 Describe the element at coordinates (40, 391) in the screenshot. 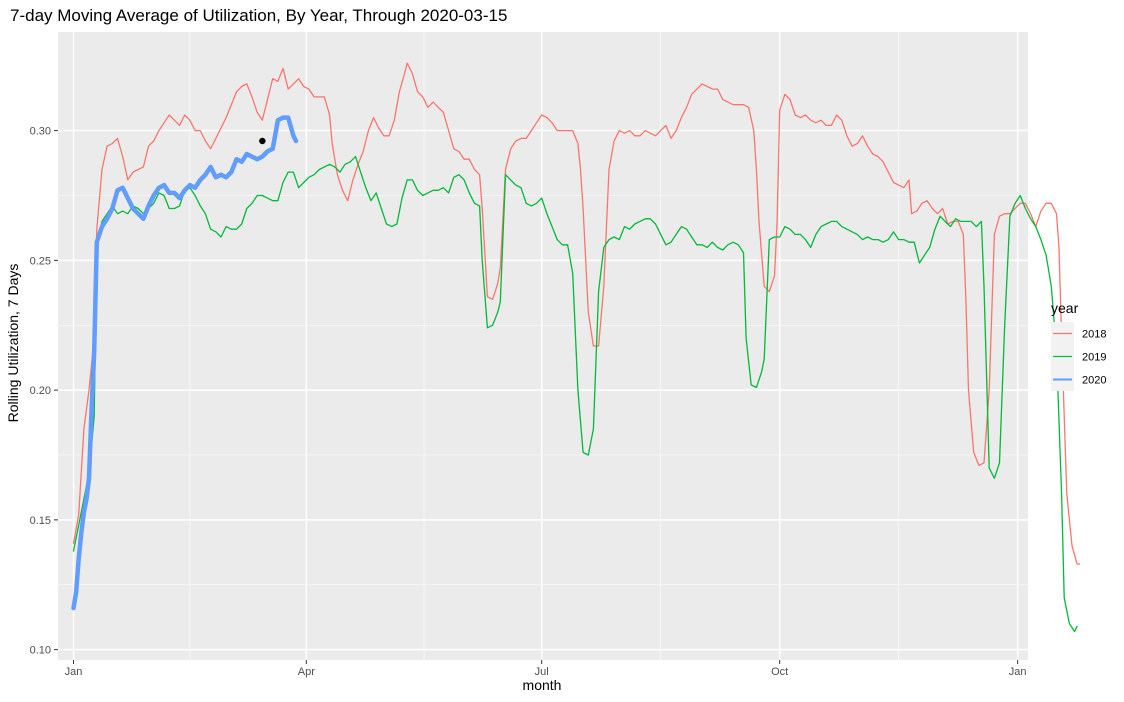

I see `y-tick-label: 0.20` at that location.